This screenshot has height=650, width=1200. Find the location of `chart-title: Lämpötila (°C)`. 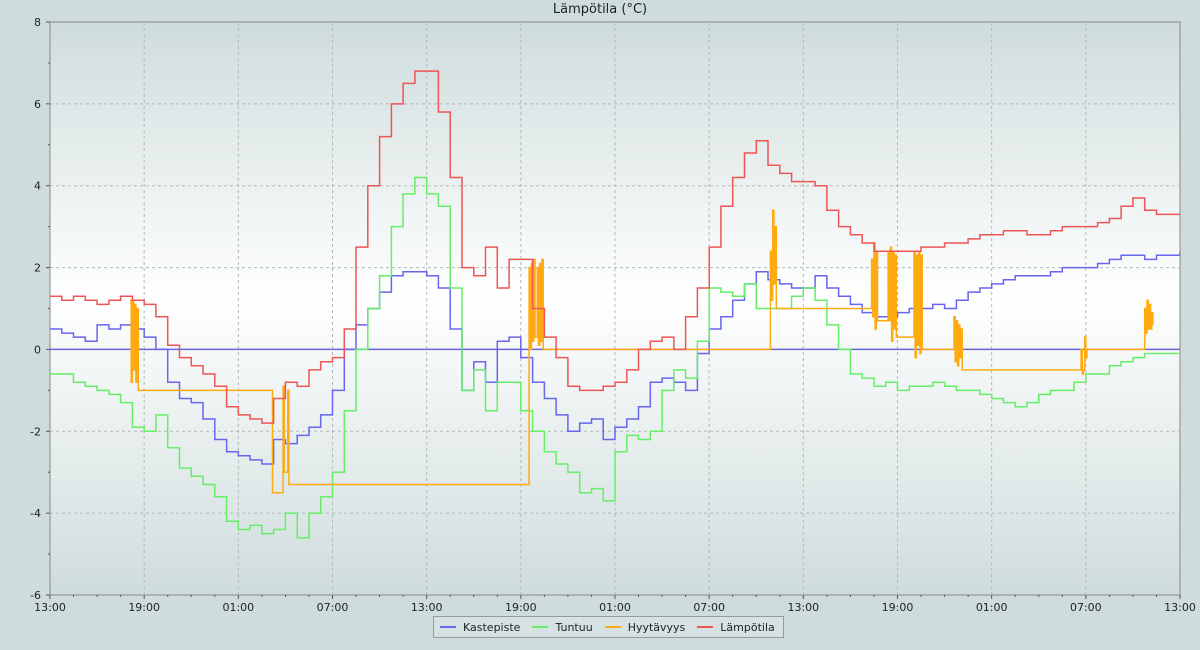

chart-title: Lämpötila (°C) is located at coordinates (600, 9).